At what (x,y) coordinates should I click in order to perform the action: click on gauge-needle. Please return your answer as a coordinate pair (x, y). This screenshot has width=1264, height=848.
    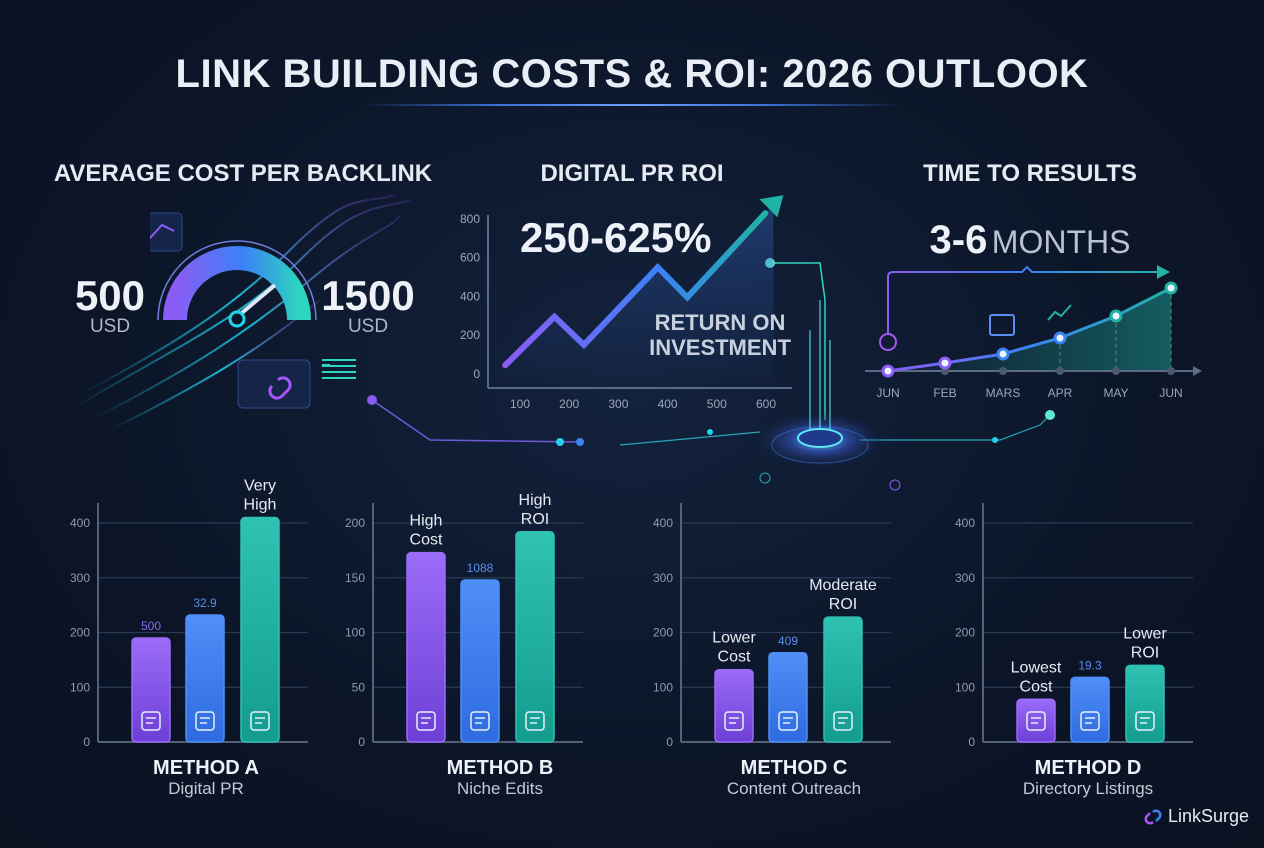
    Looking at the image, I should click on (256, 301).